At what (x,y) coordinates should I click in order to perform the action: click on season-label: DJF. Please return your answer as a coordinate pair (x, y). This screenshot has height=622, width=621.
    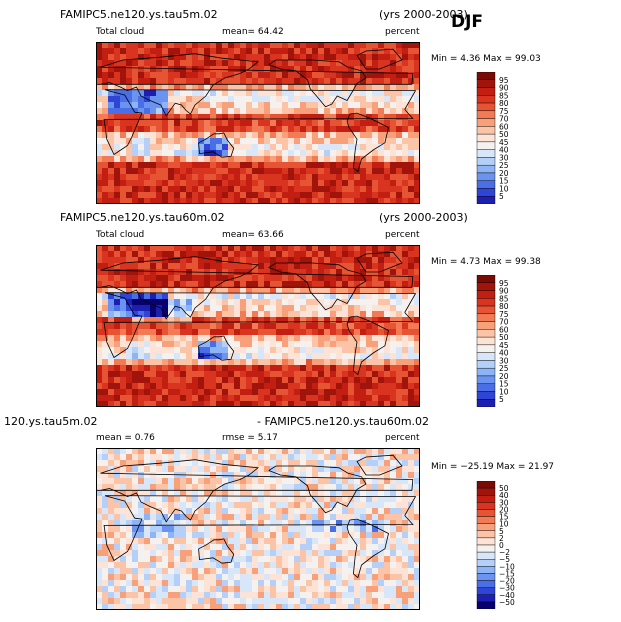
    Looking at the image, I should click on (467, 22).